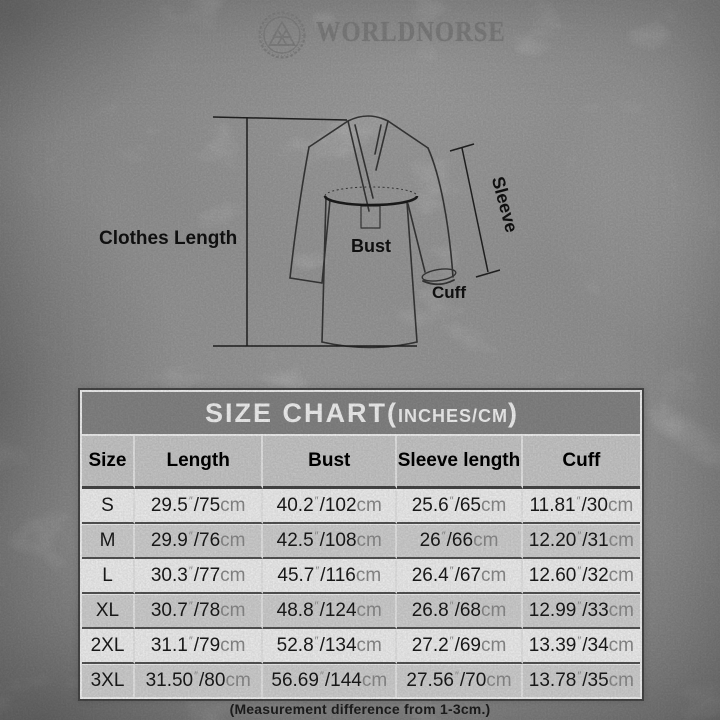  What do you see at coordinates (330, 541) in the screenshot?
I see `measurement-cell: 42.5″/108cm` at bounding box center [330, 541].